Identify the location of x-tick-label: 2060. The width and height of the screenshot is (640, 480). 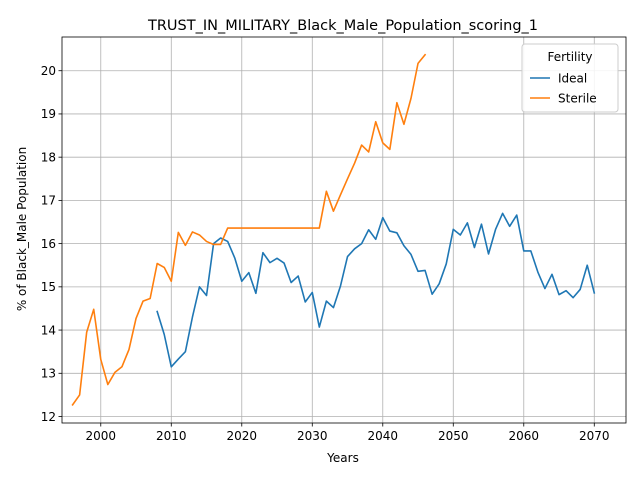
(524, 436).